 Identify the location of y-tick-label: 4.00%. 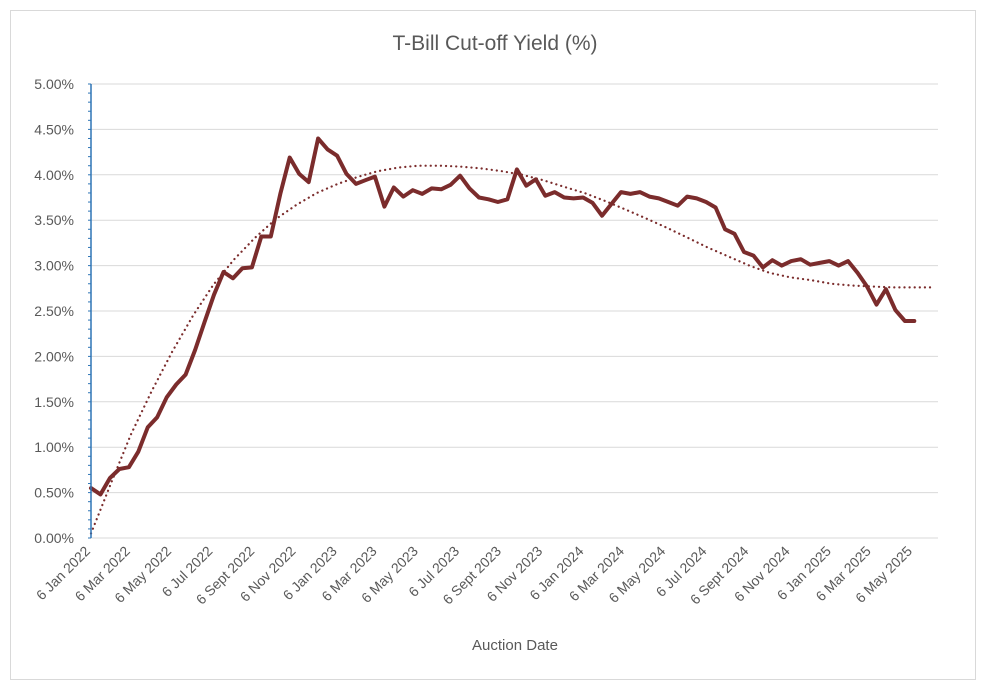
(54, 175).